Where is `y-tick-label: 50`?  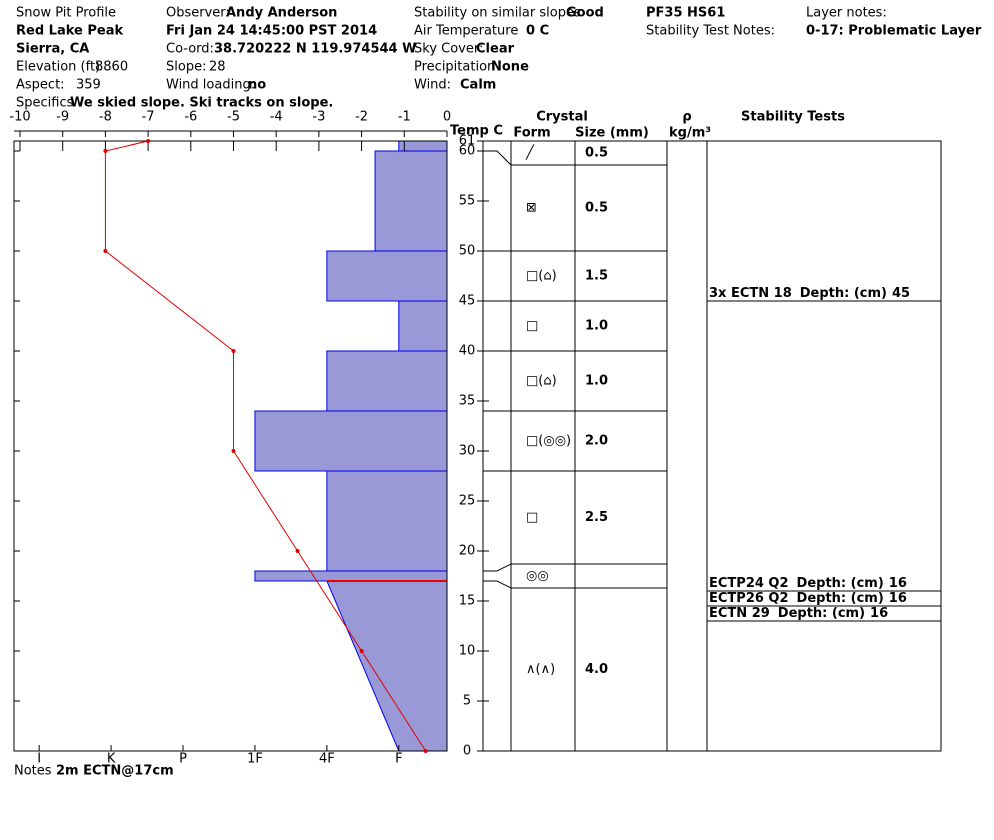 y-tick-label: 50 is located at coordinates (467, 251).